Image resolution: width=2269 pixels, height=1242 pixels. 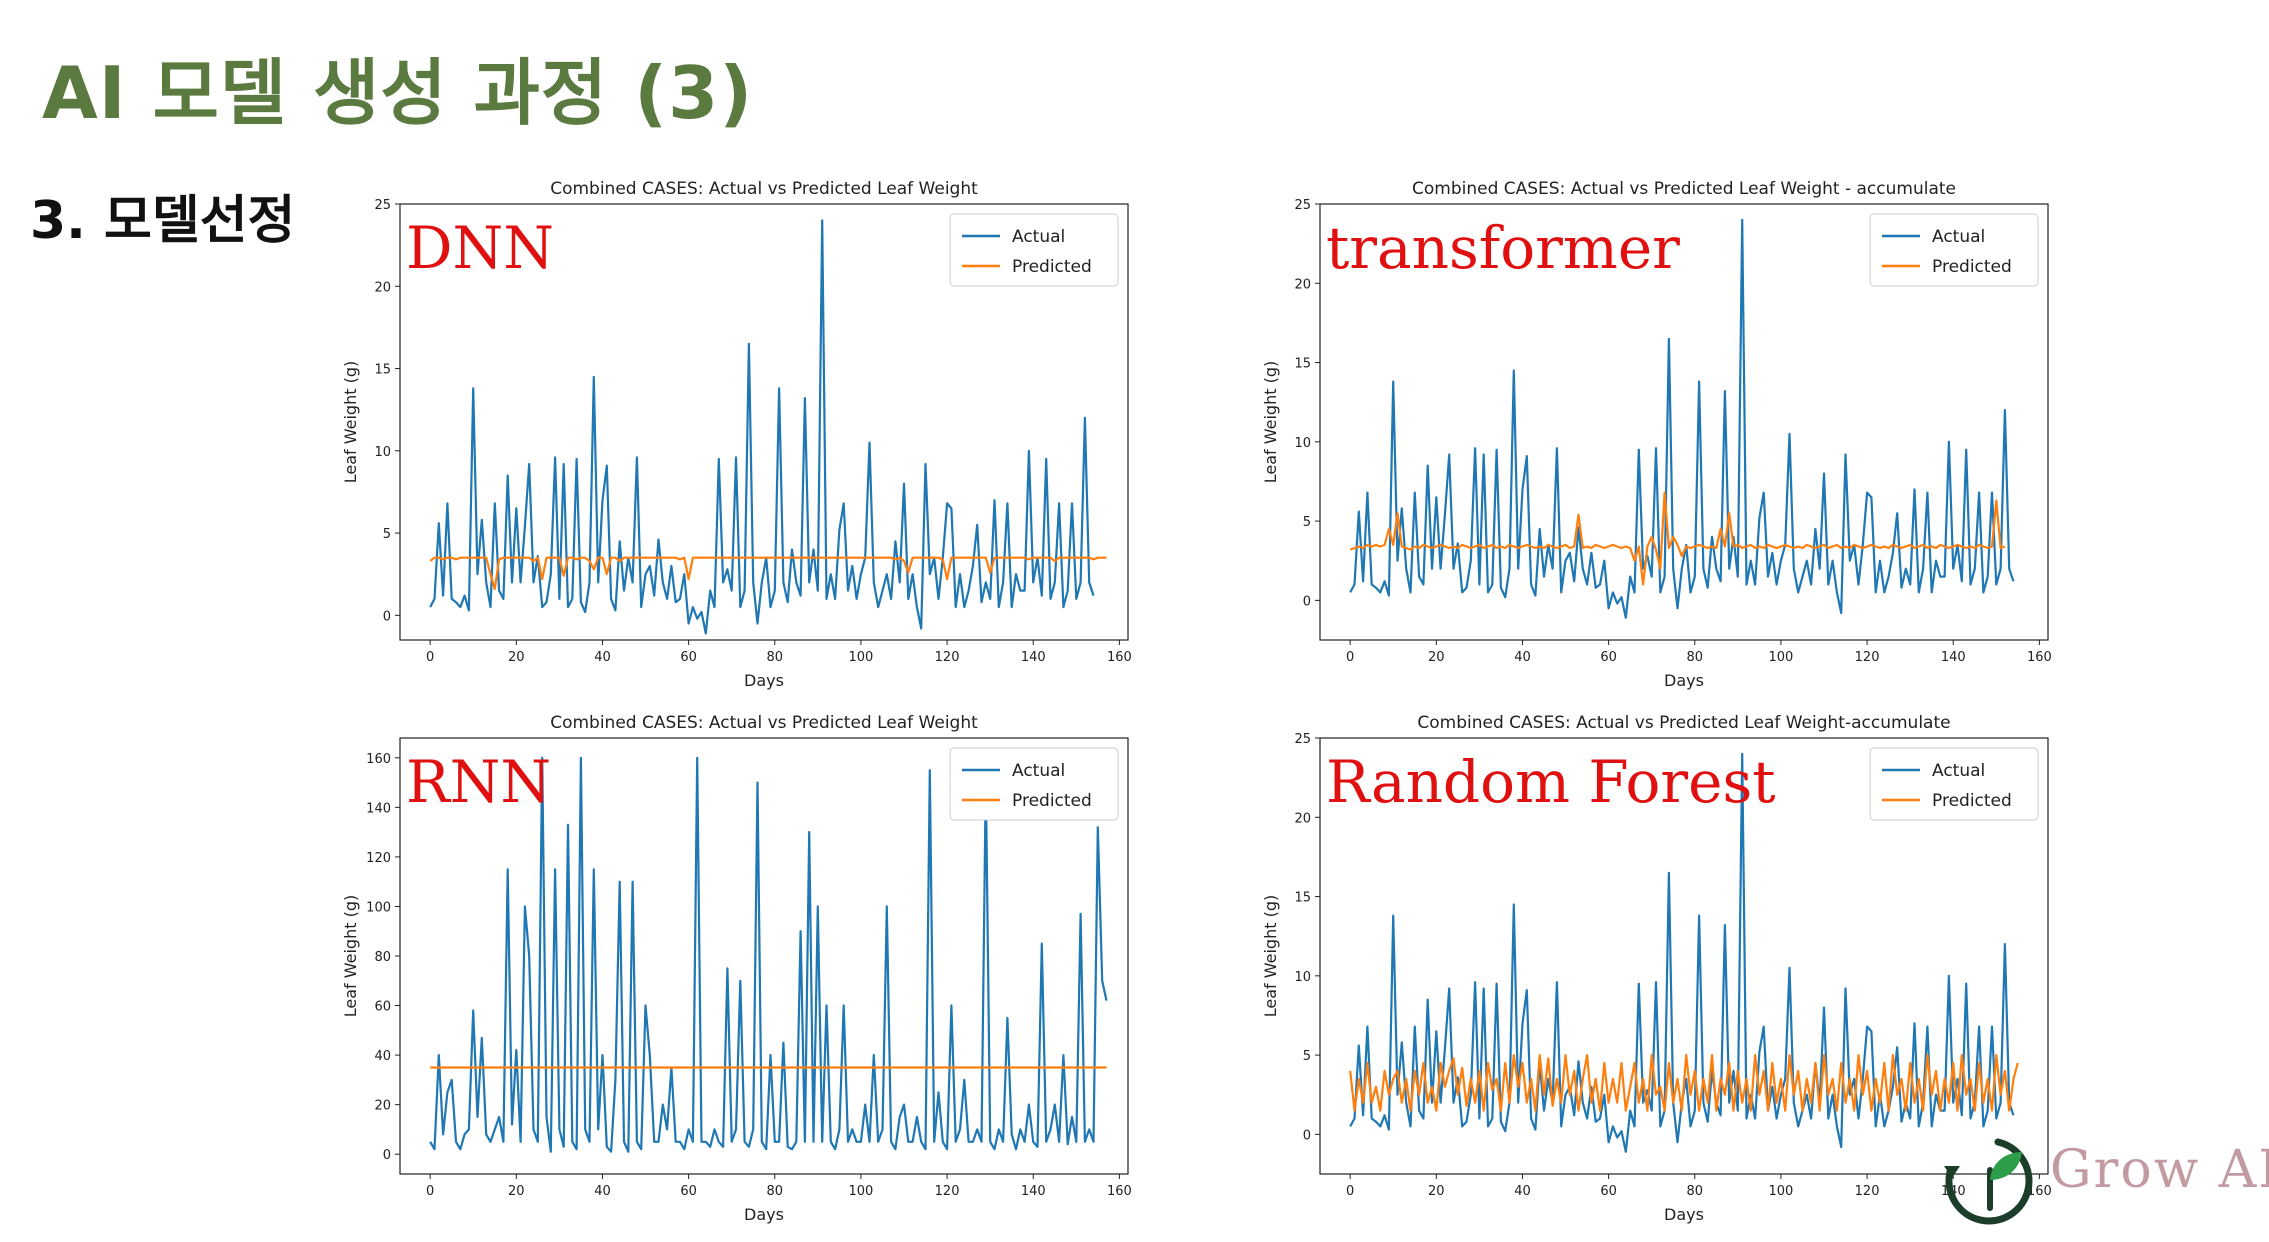 I want to click on model-label: Random Forest, so click(x=1551, y=782).